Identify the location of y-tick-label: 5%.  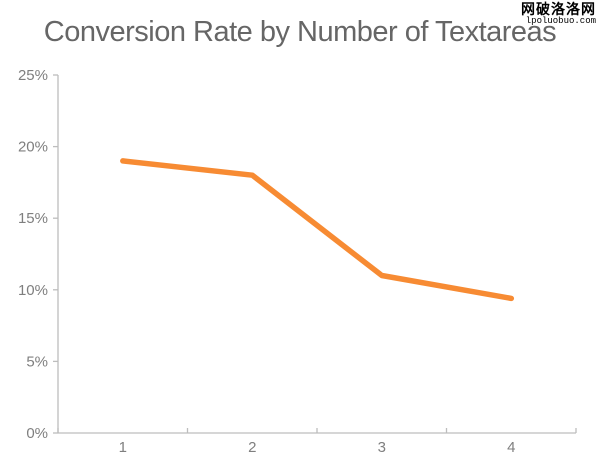
(37, 361).